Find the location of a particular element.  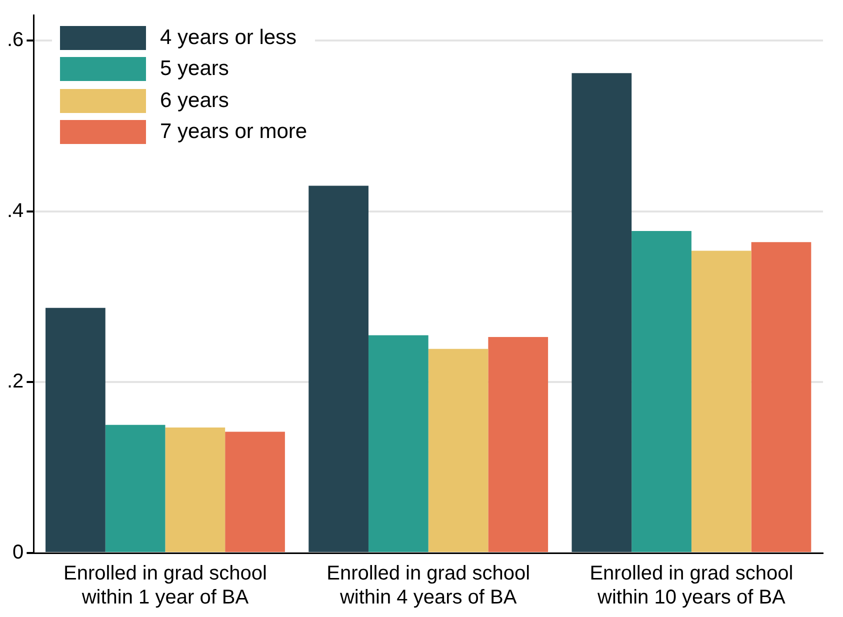

y-tick-label: .4 is located at coordinates (15, 211).